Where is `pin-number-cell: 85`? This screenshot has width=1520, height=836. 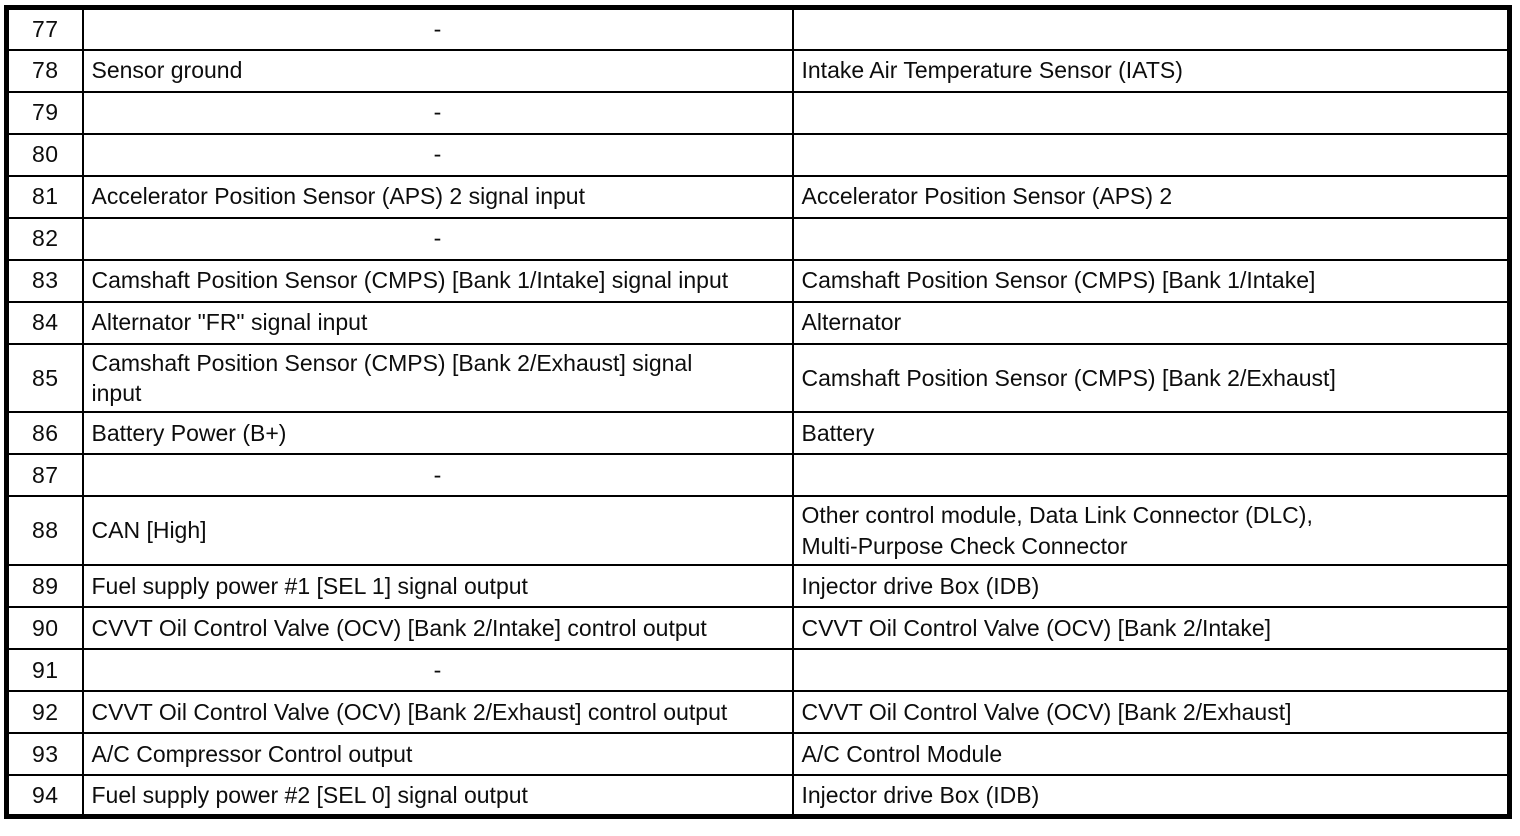 pin-number-cell: 85 is located at coordinates (44, 378).